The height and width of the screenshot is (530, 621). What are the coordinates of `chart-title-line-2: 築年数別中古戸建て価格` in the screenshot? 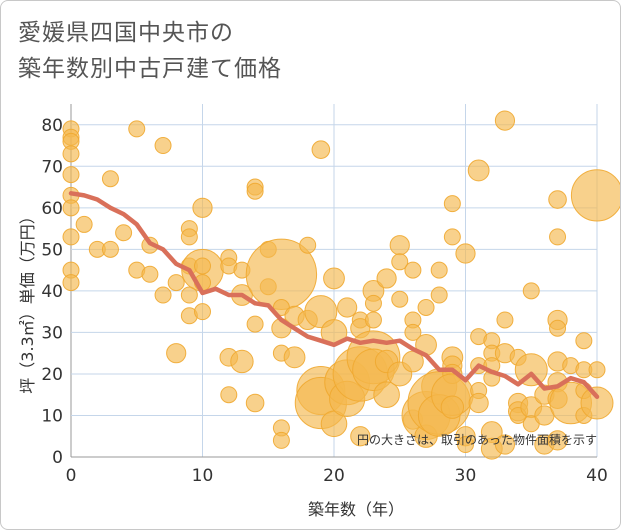 It's located at (150, 69).